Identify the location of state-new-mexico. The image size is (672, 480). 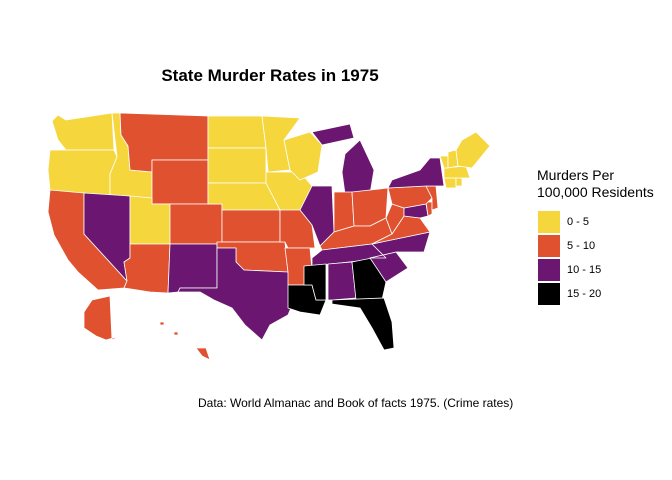
(192, 268).